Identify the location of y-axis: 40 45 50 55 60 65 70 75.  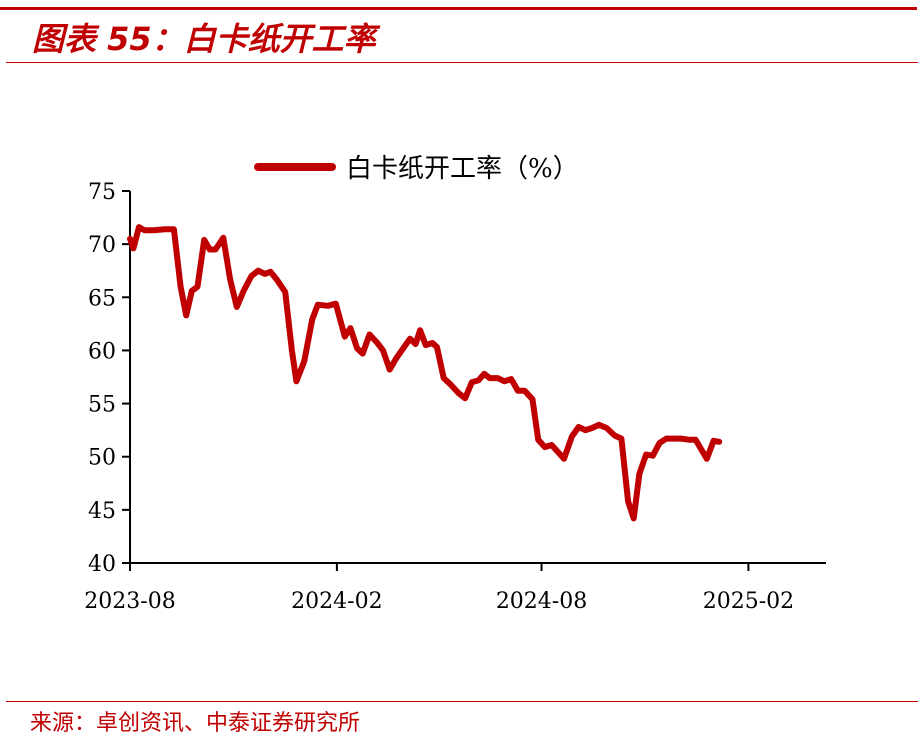
(109, 378).